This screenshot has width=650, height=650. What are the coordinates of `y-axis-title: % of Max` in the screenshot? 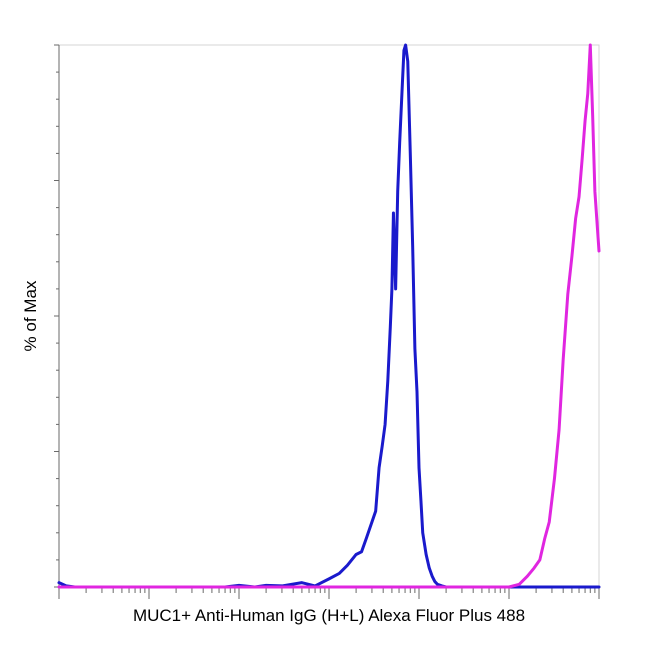 It's located at (30, 315).